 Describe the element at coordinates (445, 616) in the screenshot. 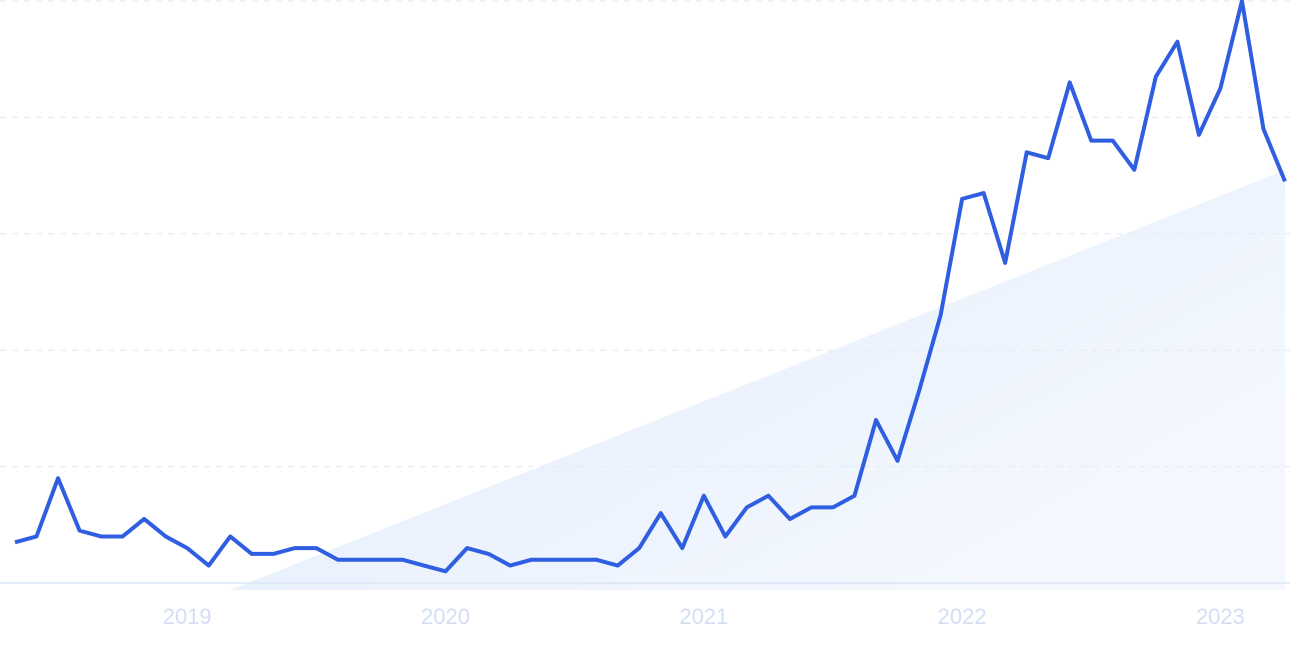

I see `x-tick-label: 2020` at that location.